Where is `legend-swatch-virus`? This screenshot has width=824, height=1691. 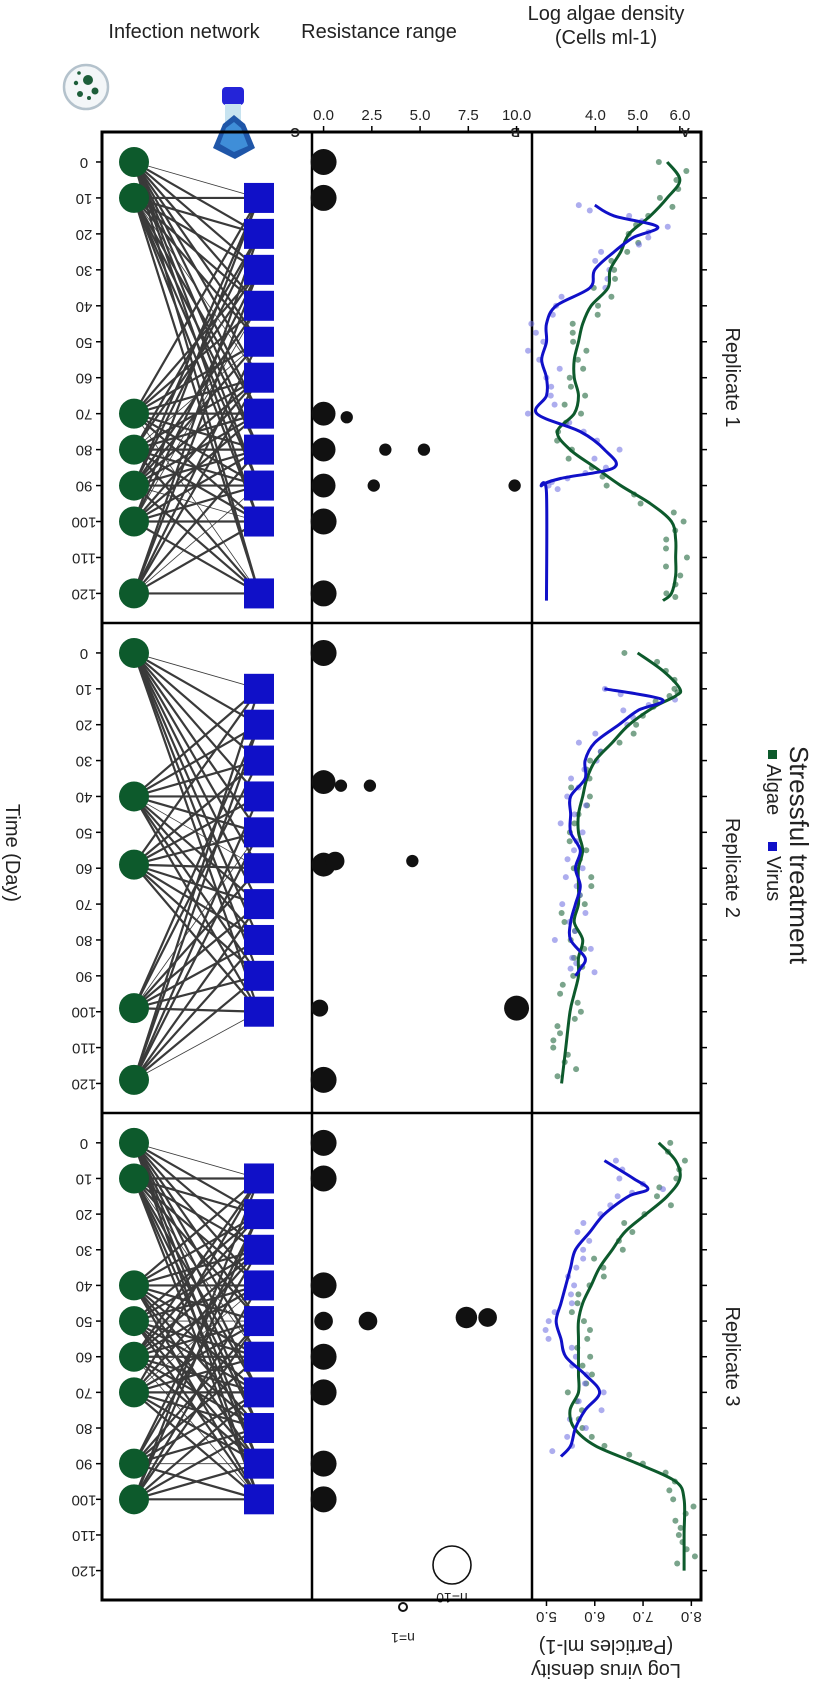
legend-swatch-virus is located at coordinates (772, 846).